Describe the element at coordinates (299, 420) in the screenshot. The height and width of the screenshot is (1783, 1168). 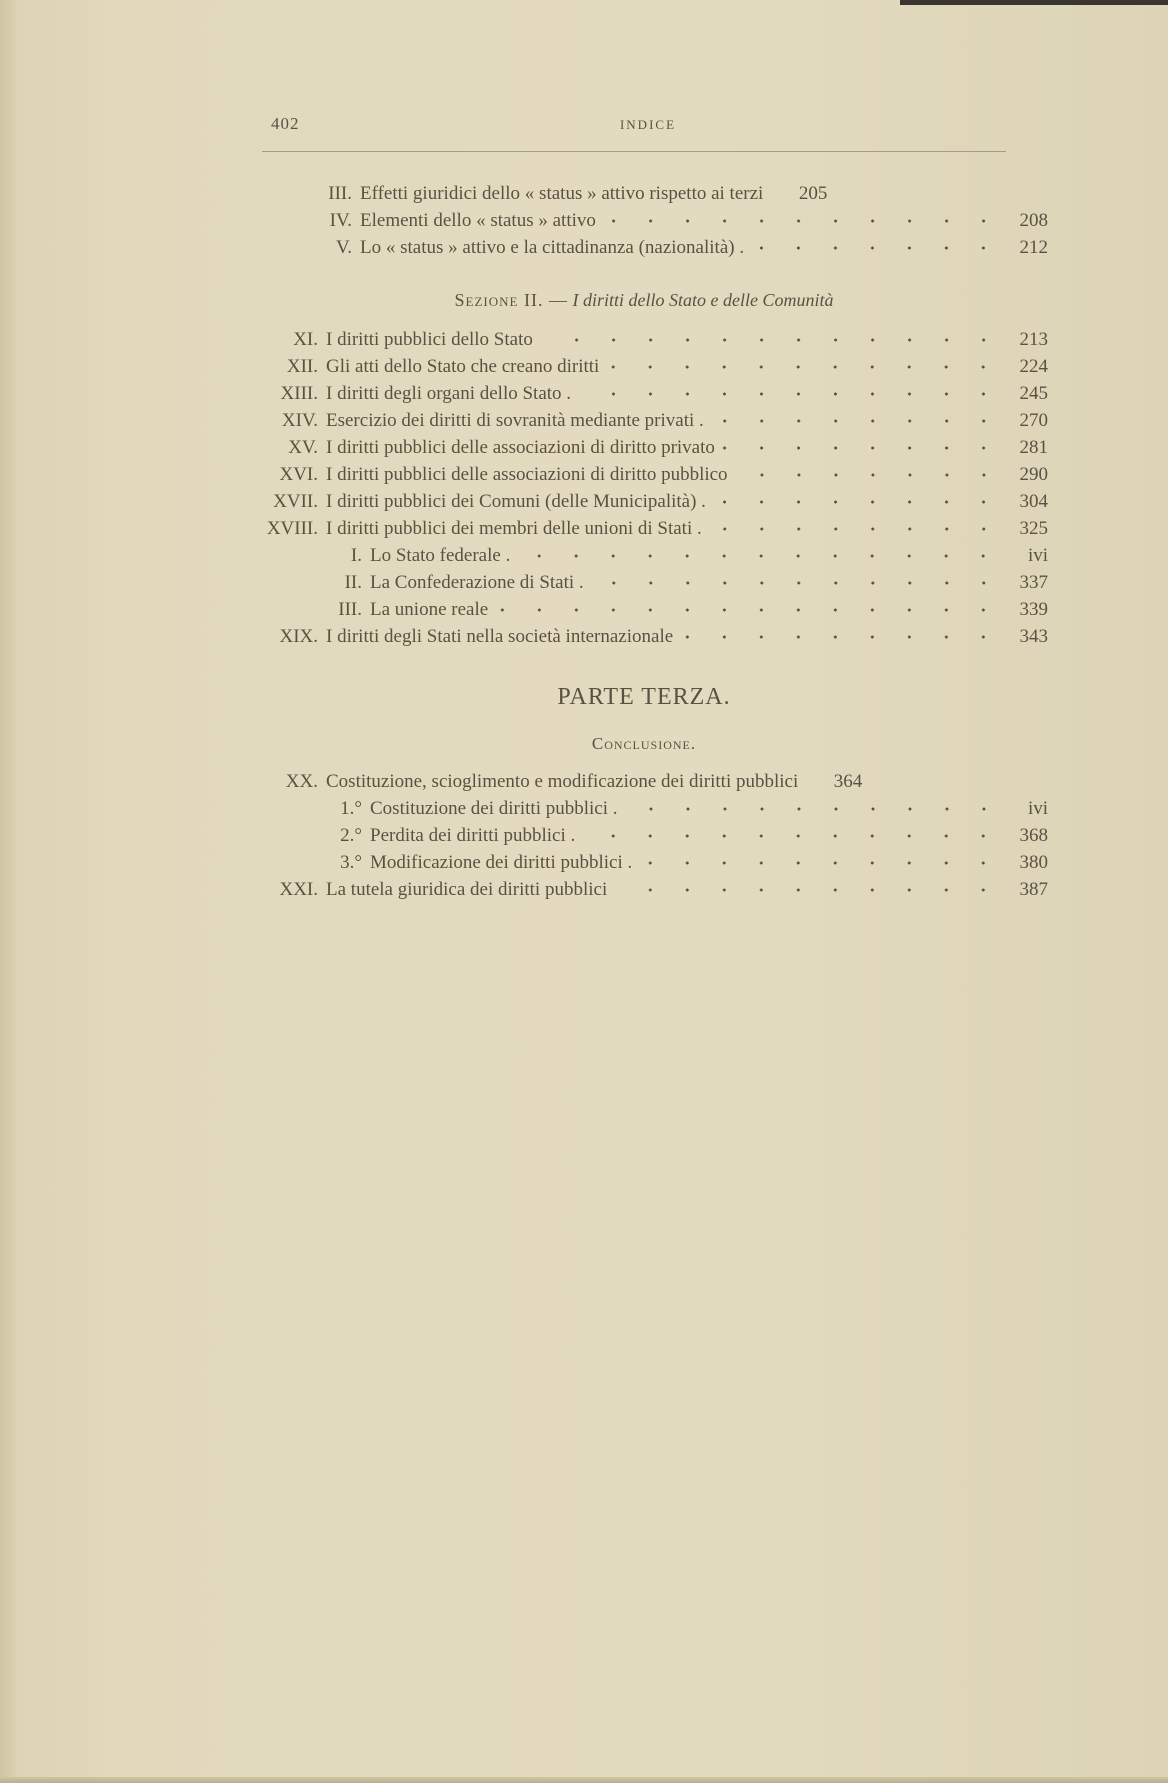
I see `entry-number: XIV.` at that location.